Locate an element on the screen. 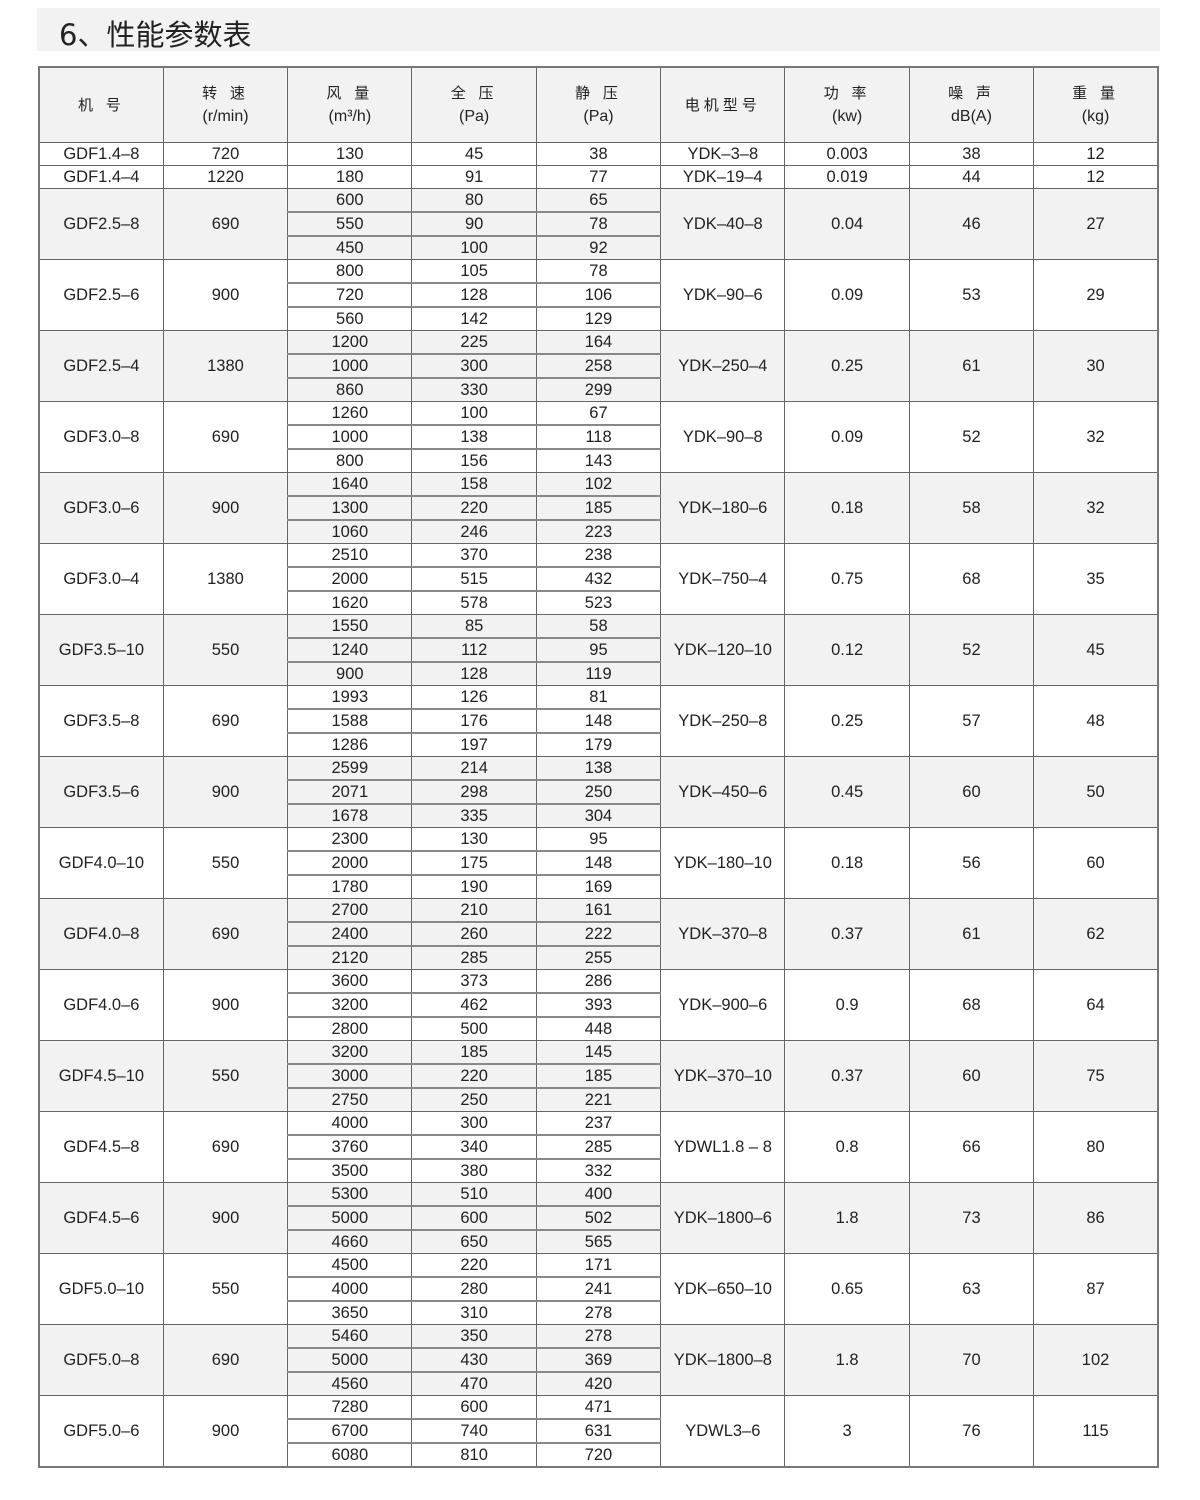 The height and width of the screenshot is (1500, 1200). table-row: 1000 300 258 is located at coordinates (598, 366).